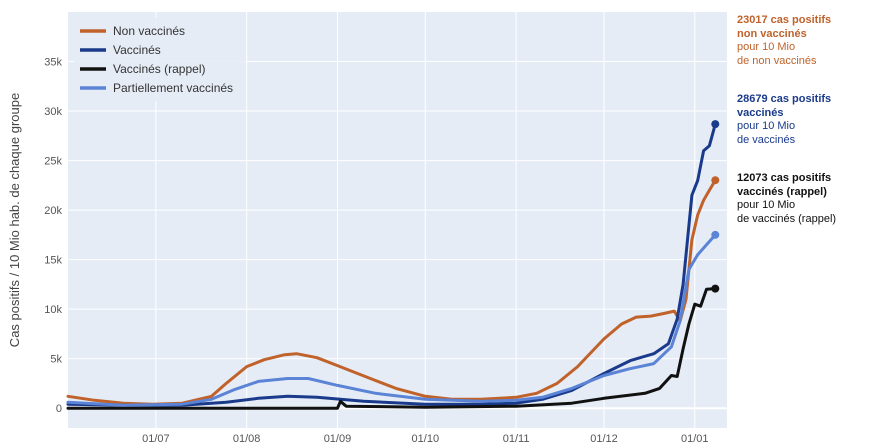  I want to click on annotation-line: de vaccinés, so click(766, 139).